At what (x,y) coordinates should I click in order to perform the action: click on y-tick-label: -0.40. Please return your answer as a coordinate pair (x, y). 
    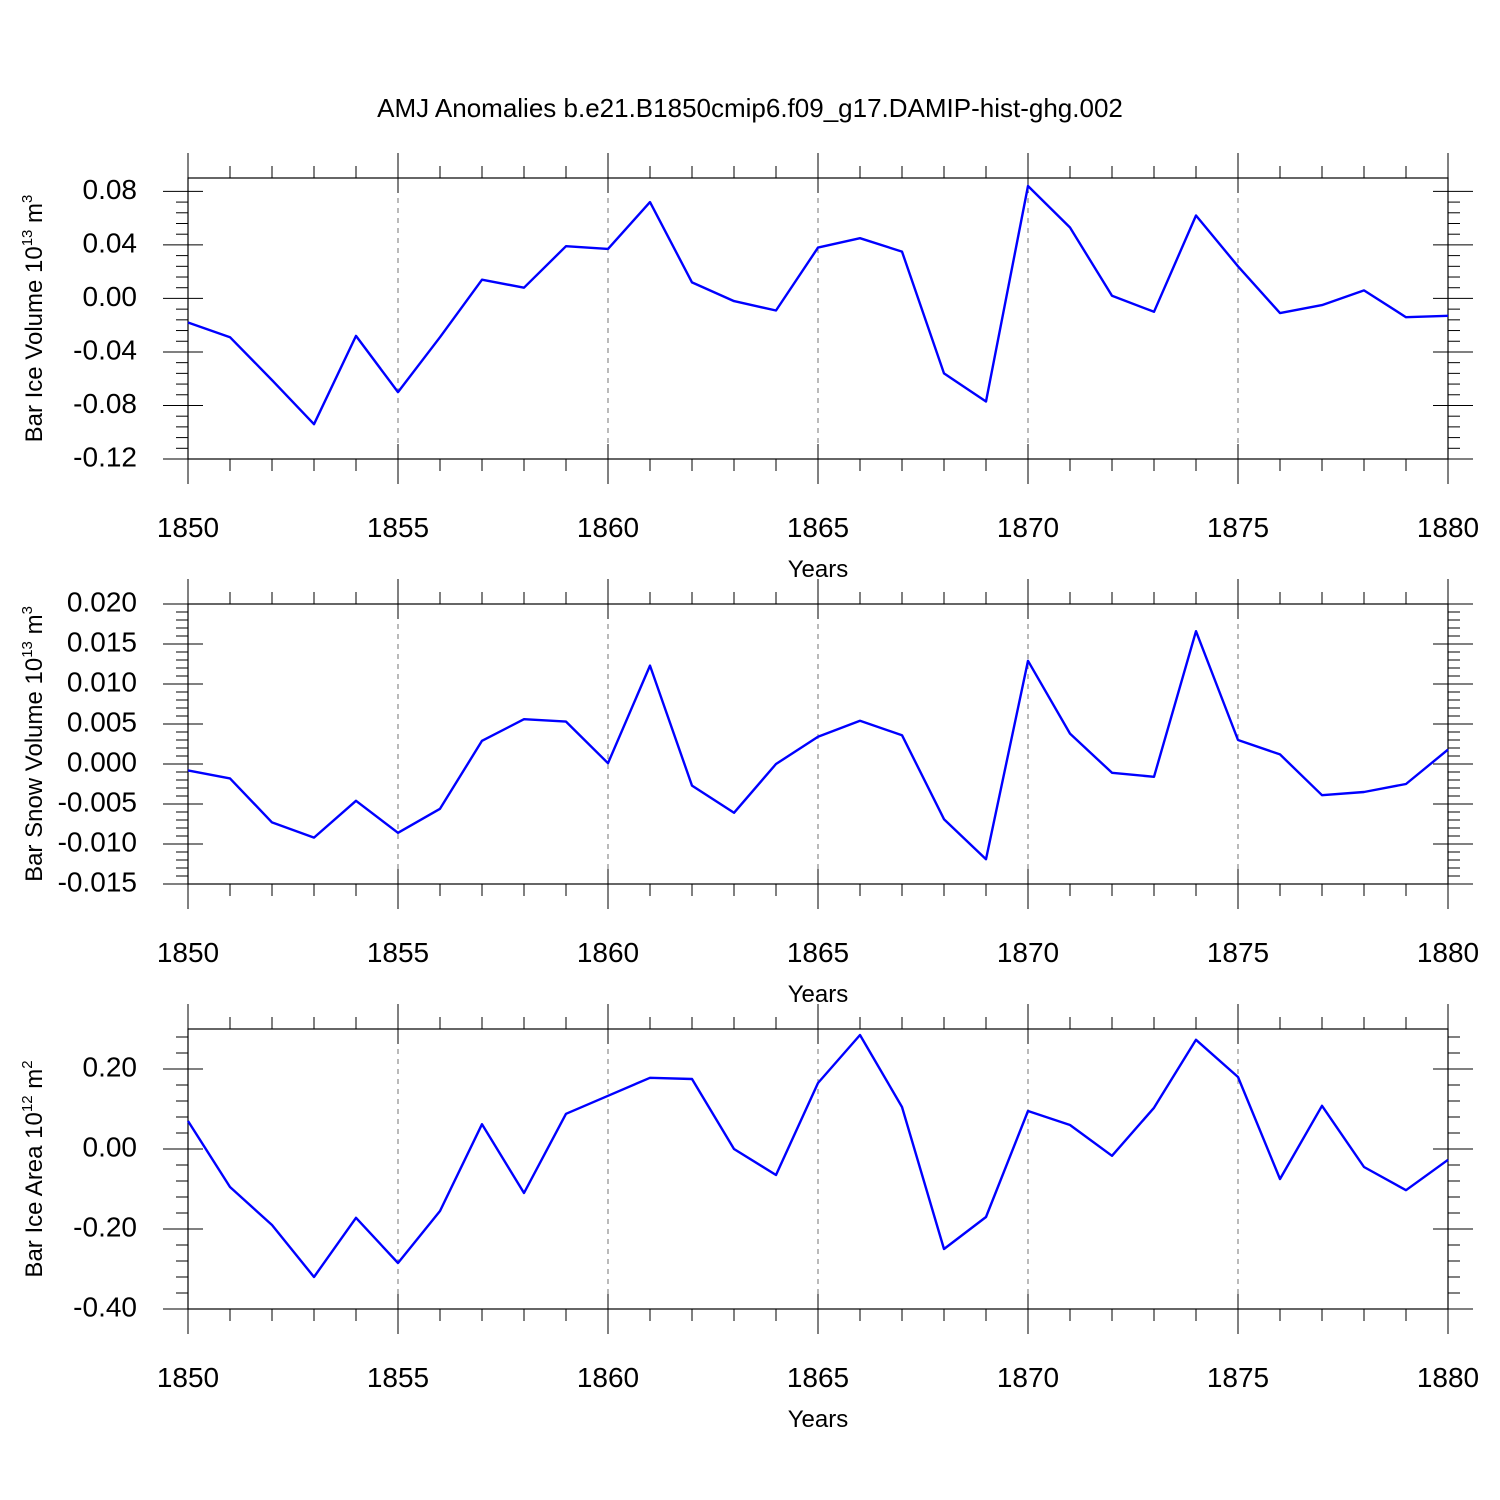
    Looking at the image, I should click on (105, 1306).